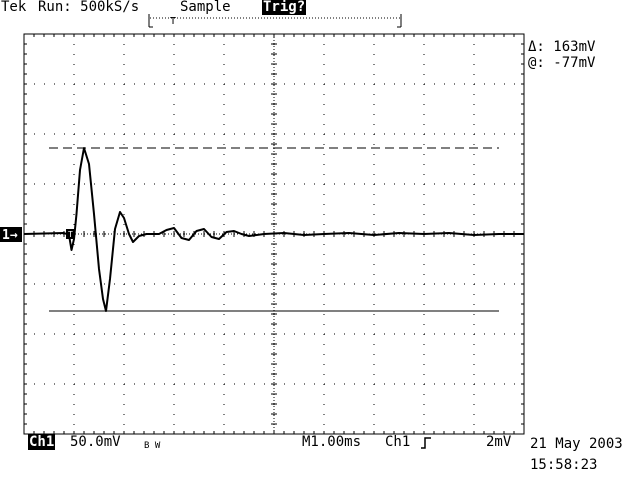  What do you see at coordinates (14, 7) in the screenshot?
I see `header-brand: Tek` at bounding box center [14, 7].